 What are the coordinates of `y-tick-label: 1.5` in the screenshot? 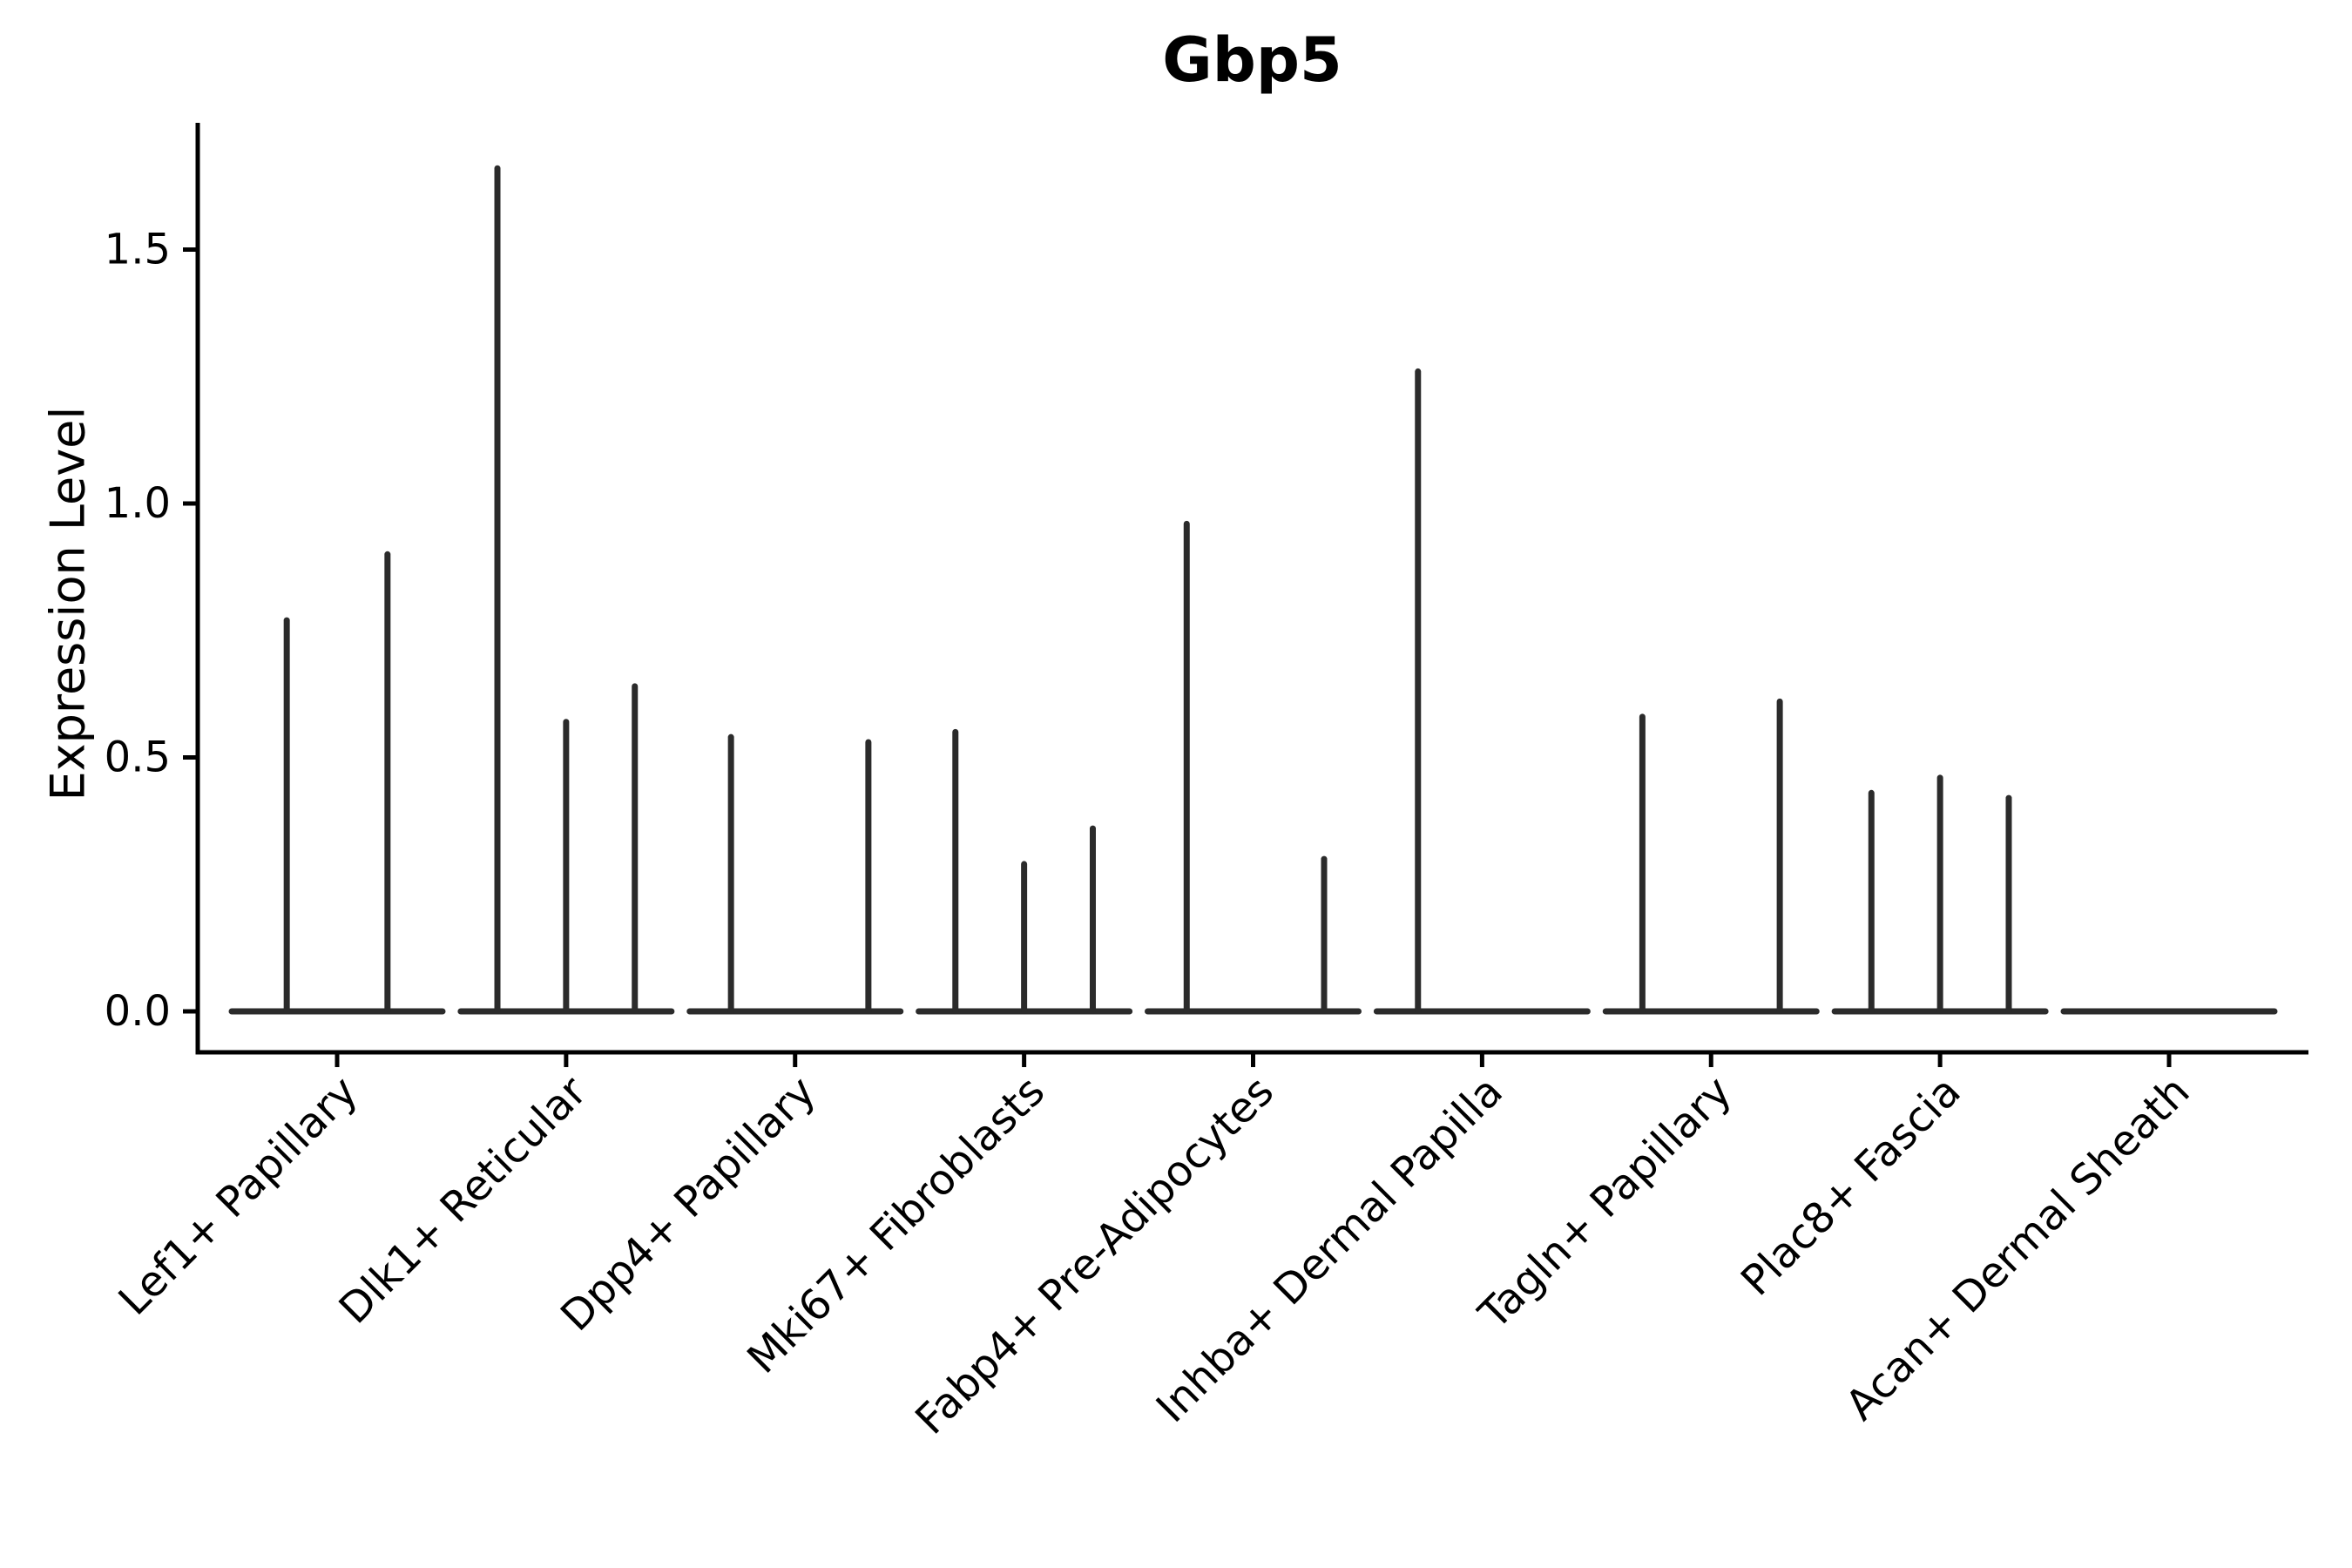 It's located at (138, 250).